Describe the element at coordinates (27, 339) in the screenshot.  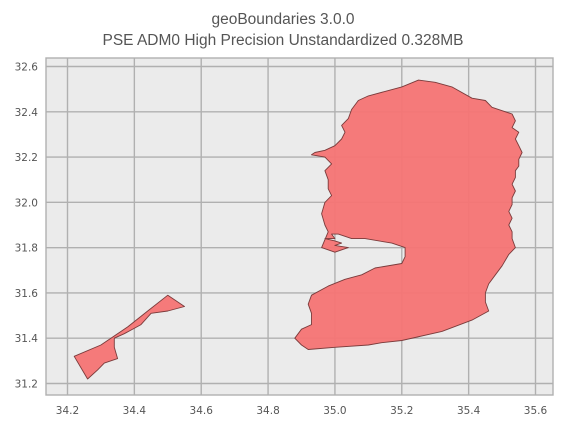
I see `y-tick-label: 31.4` at that location.